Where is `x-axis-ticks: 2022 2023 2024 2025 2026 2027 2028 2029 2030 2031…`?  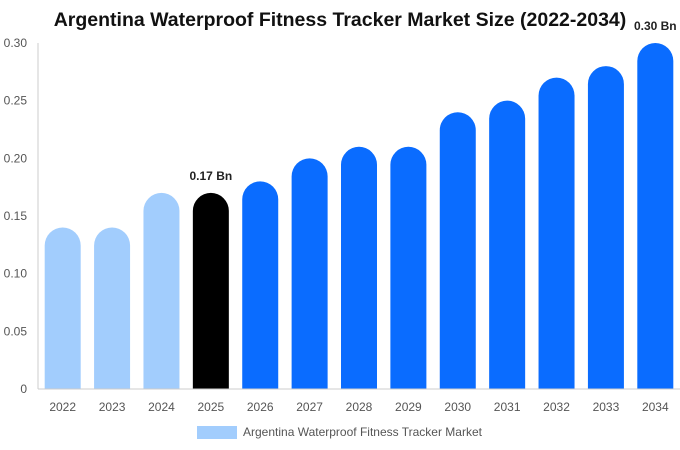 x-axis-ticks: 2022 2023 2024 2025 2026 2027 2028 2029 2030 2031… is located at coordinates (359, 407).